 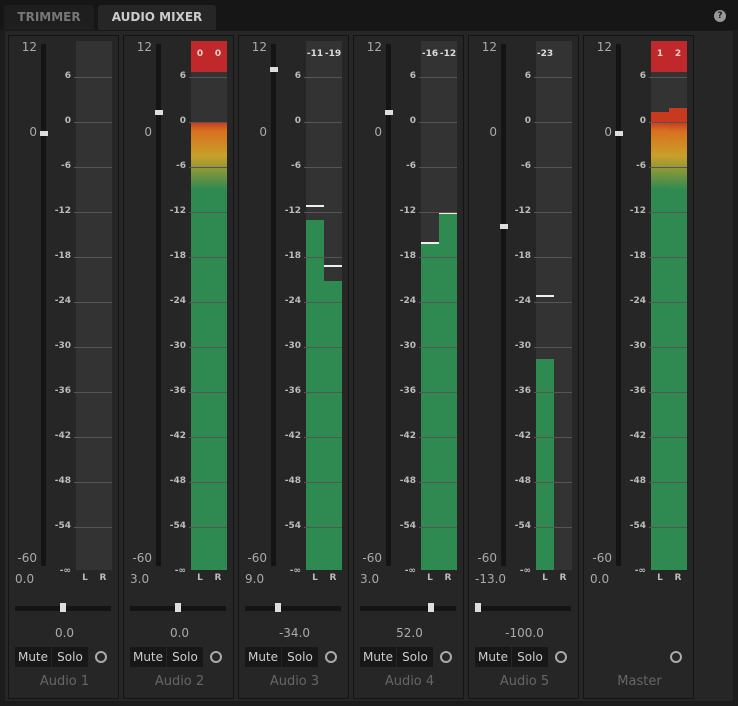 I want to click on peak-indicator: 2, so click(x=678, y=56).